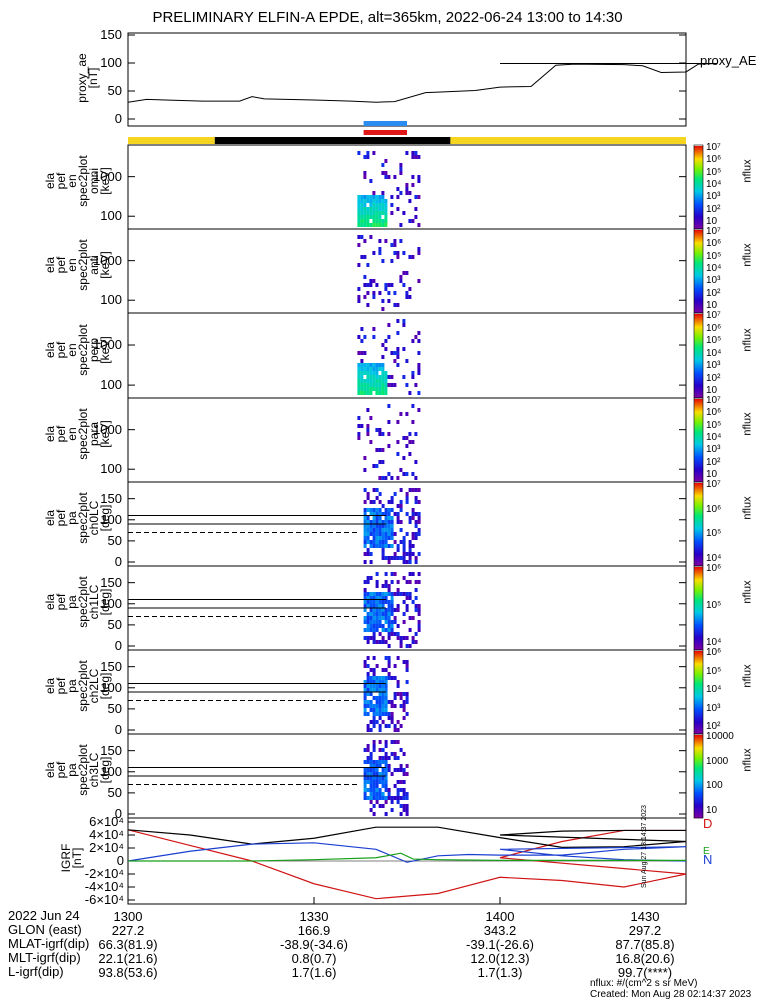 The width and height of the screenshot is (775, 1000). I want to click on footer-value: 1330, so click(314, 916).